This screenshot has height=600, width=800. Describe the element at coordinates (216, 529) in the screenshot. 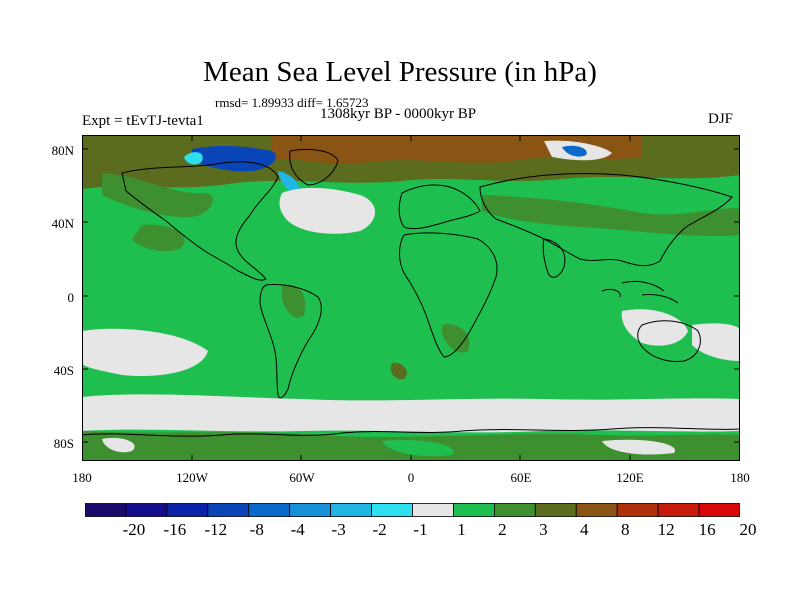

I see `colorbar-label-2: -12` at that location.